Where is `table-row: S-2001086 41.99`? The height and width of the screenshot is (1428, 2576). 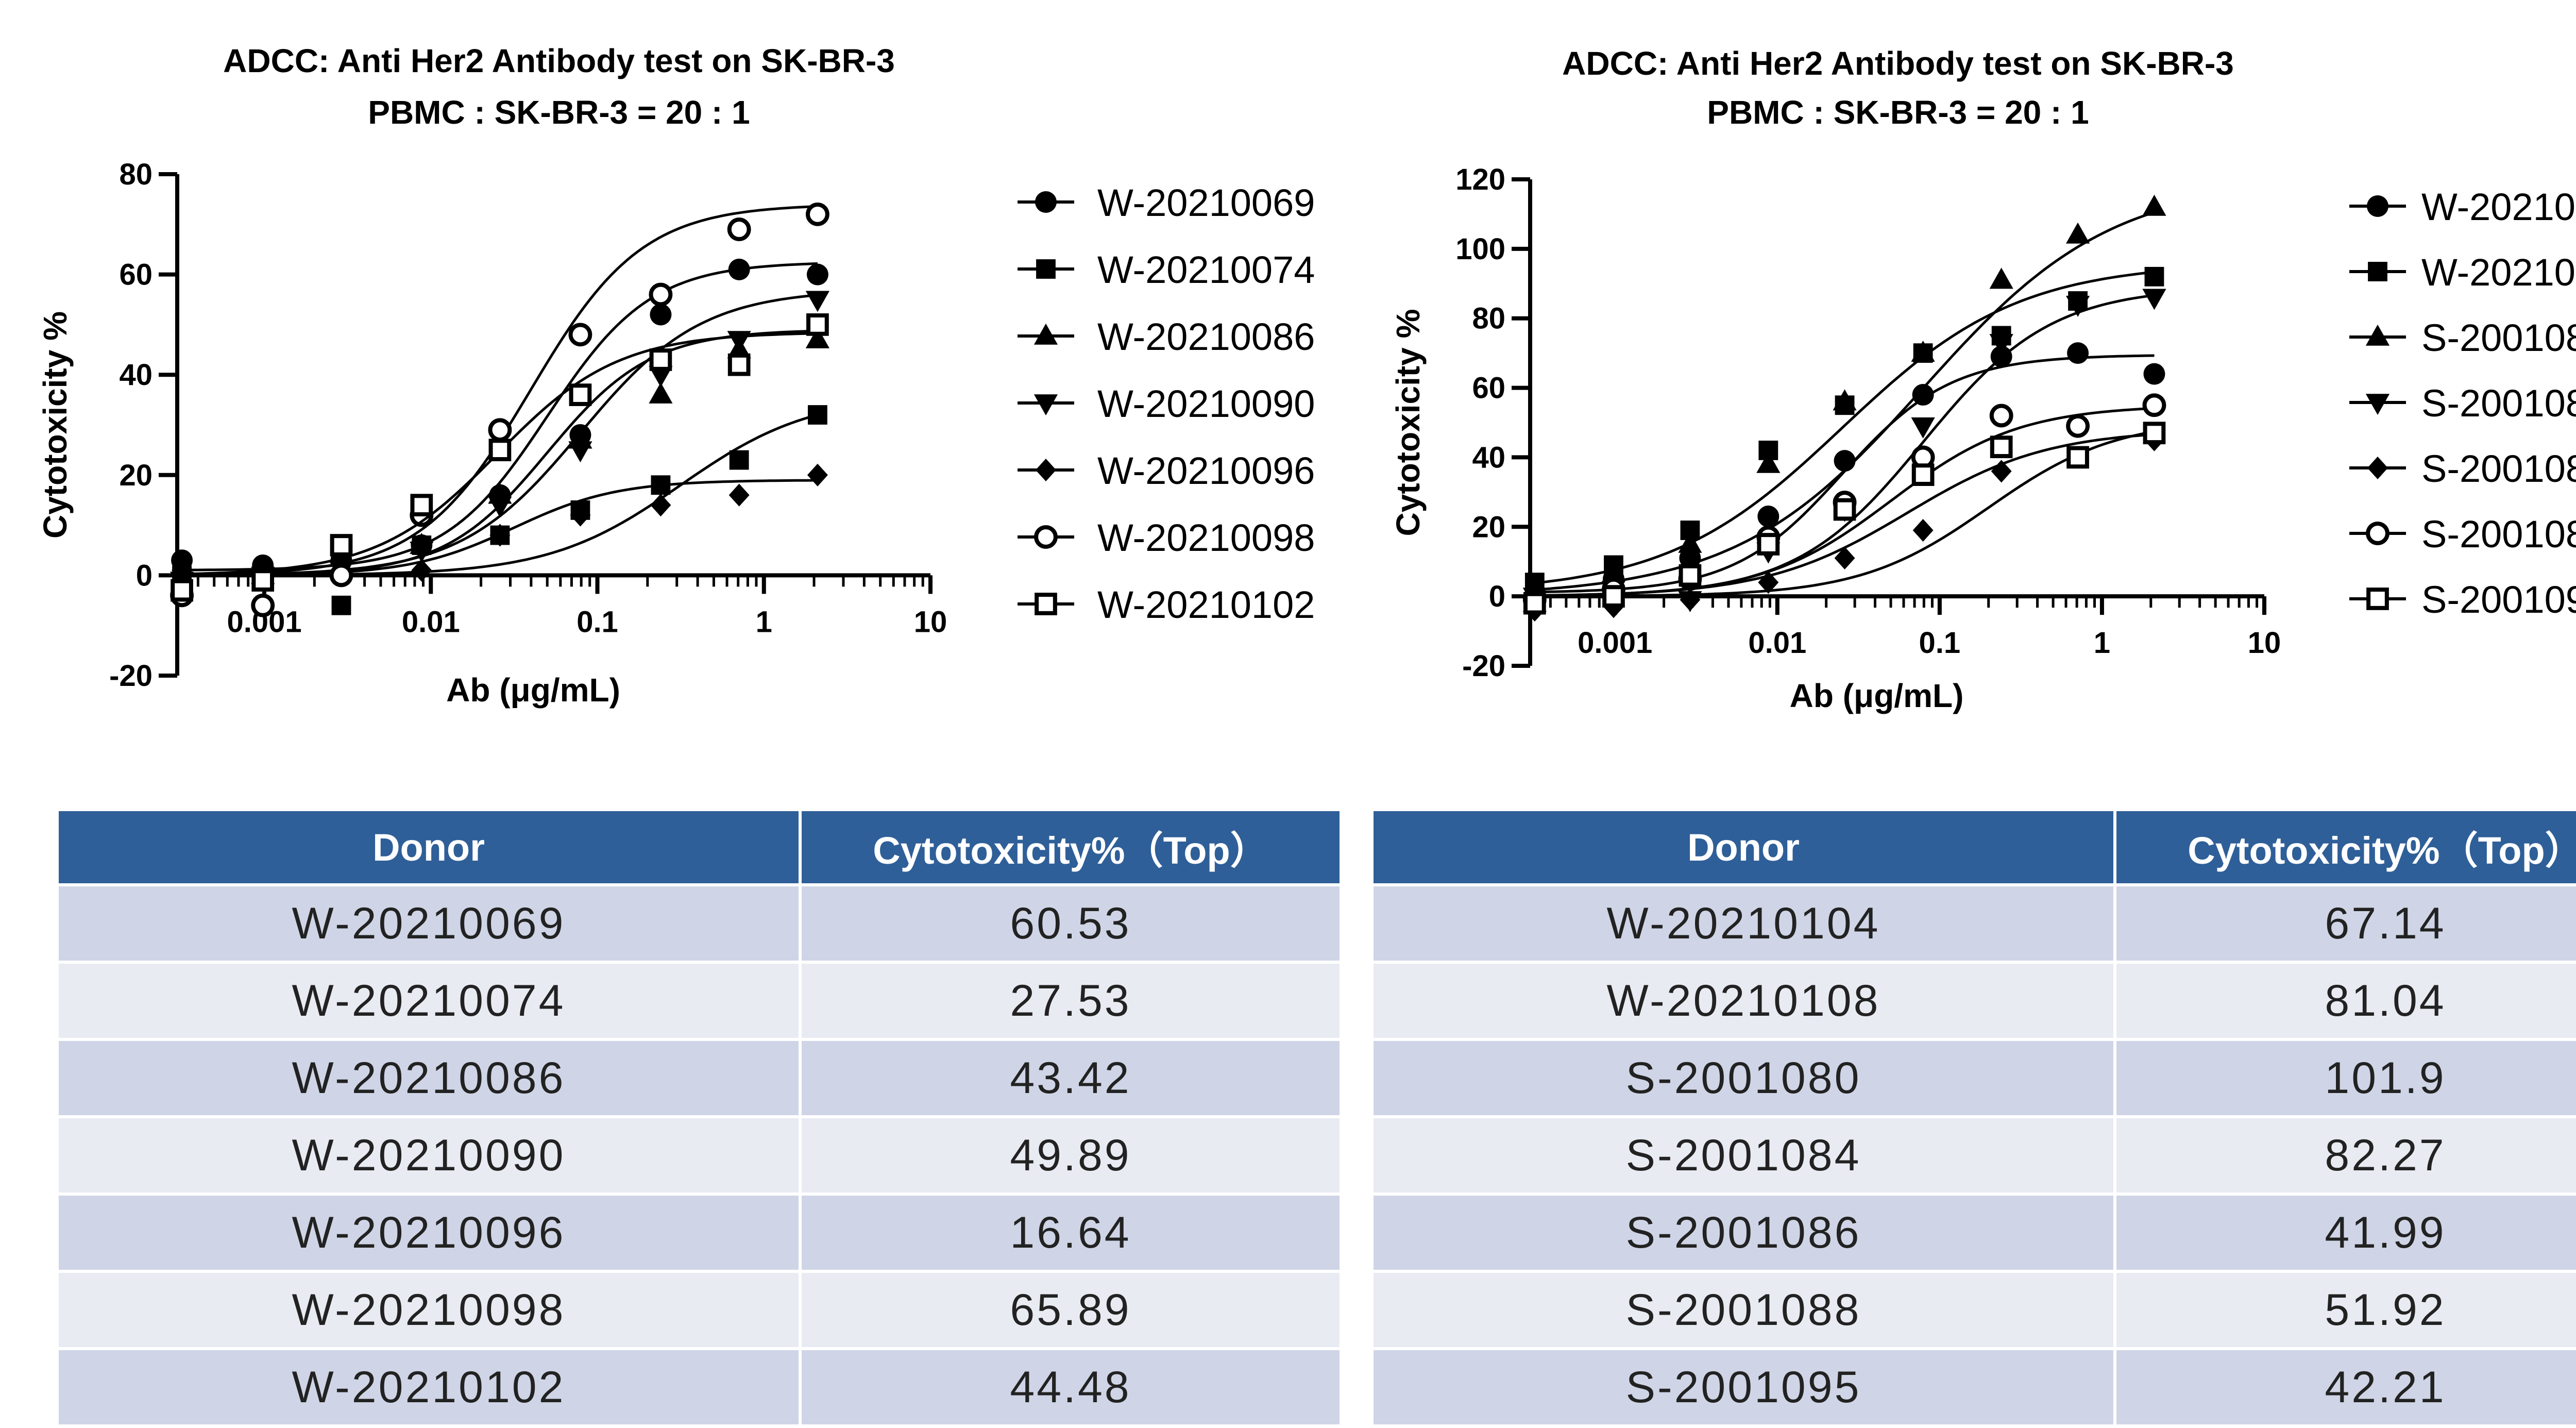
table-row: S-2001086 41.99 is located at coordinates (1973, 1232).